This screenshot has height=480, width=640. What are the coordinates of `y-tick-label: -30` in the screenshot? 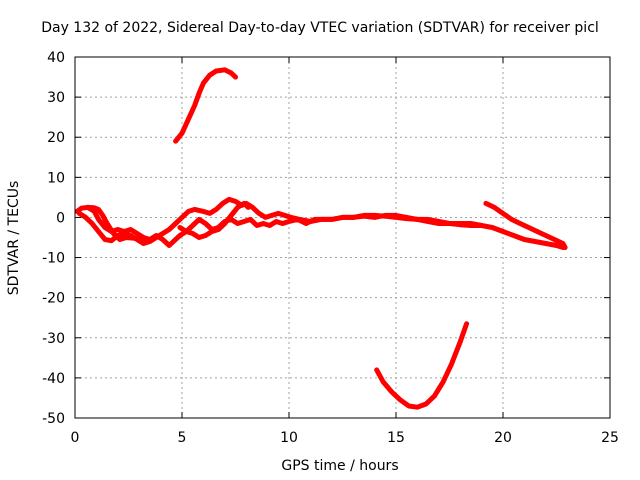 It's located at (53, 339).